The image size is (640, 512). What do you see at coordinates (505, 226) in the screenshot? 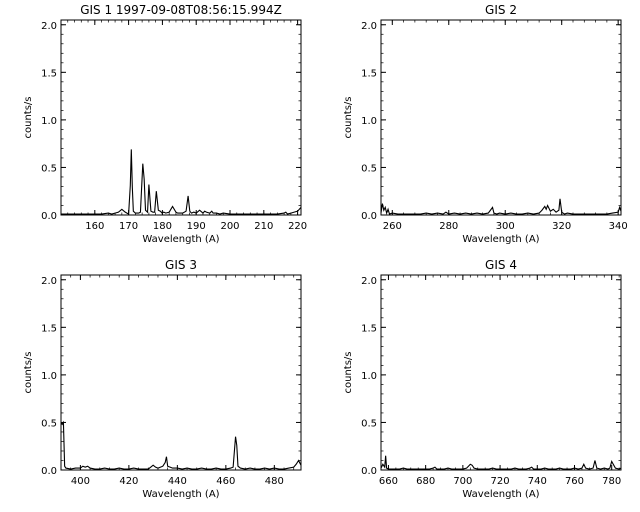
I see `x-tick-label: 300` at bounding box center [505, 226].